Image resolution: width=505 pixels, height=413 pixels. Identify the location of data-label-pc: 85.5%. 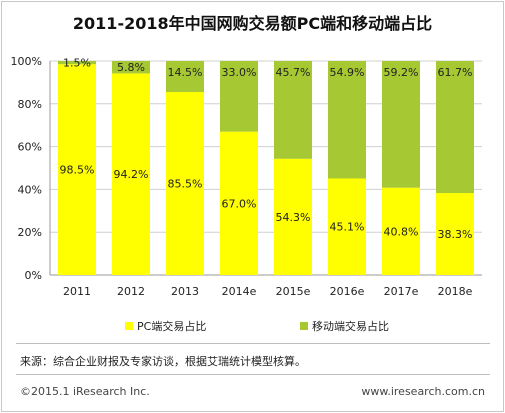
(185, 184).